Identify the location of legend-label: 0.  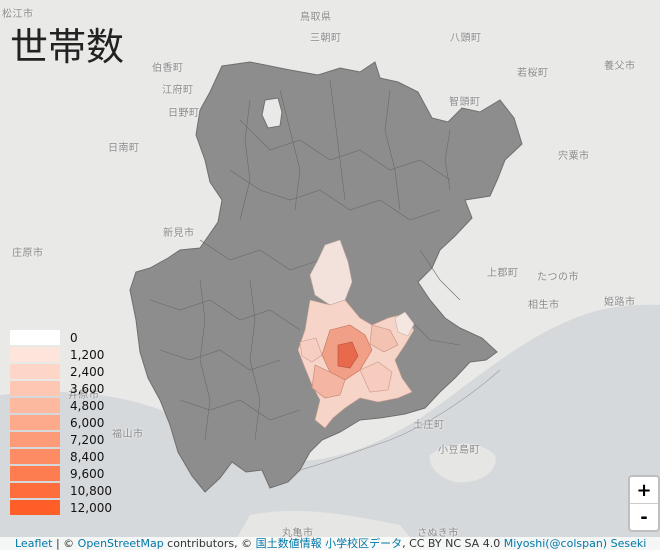
(74, 337).